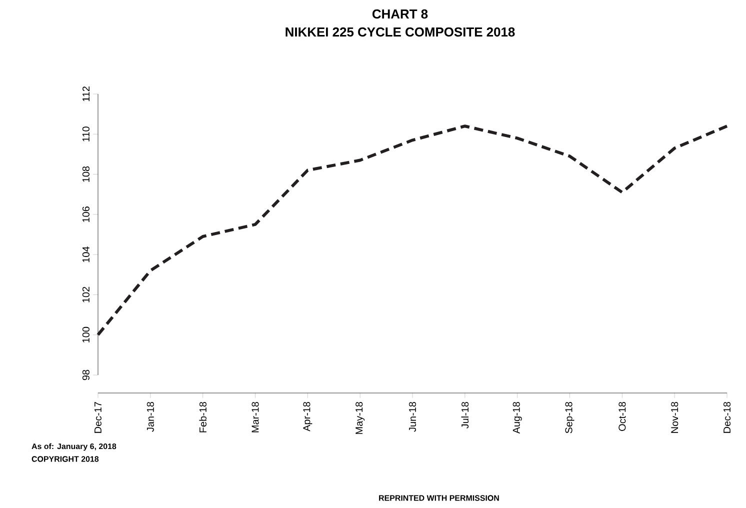  What do you see at coordinates (202, 417) in the screenshot?
I see `x-tick-label: Feb-18` at bounding box center [202, 417].